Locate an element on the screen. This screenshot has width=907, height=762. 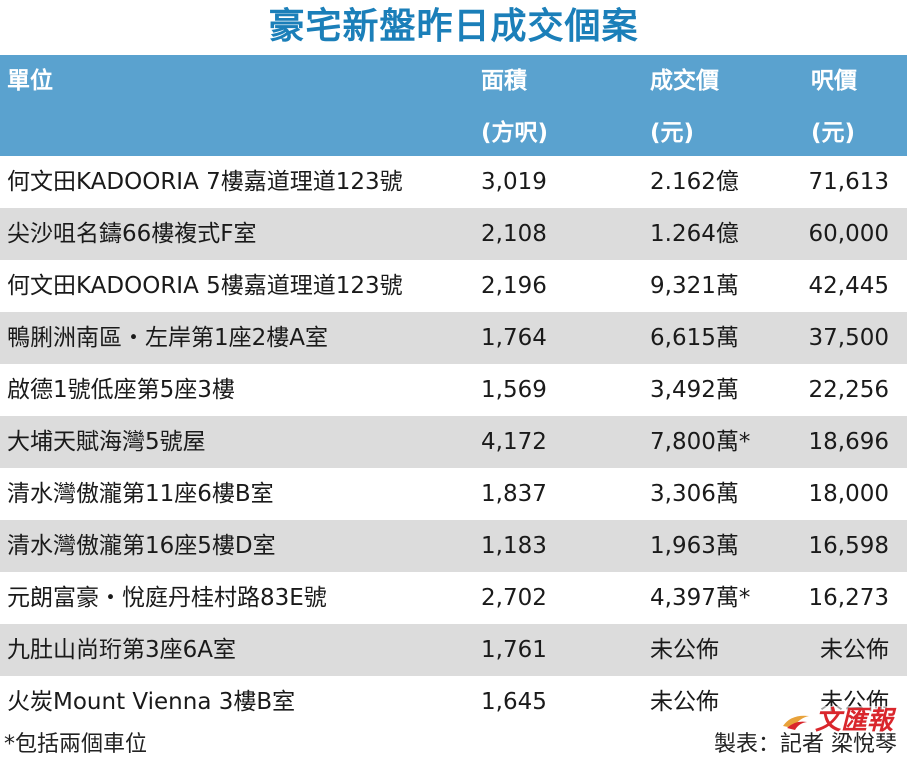
cell-unit: 火炭Mount Vienna 3樓B室 is located at coordinates (151, 702).